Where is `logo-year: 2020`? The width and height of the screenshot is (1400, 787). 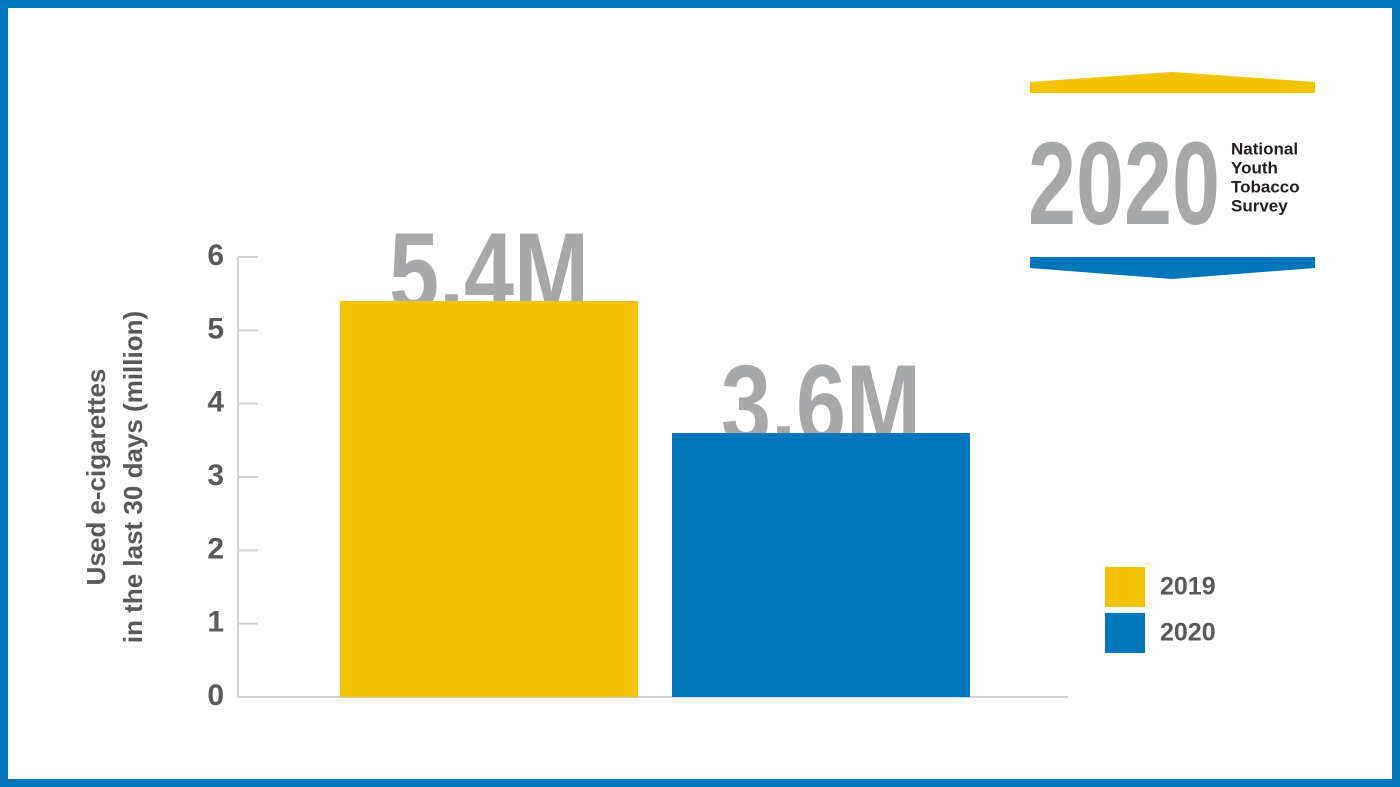 logo-year: 2020 is located at coordinates (1124, 184).